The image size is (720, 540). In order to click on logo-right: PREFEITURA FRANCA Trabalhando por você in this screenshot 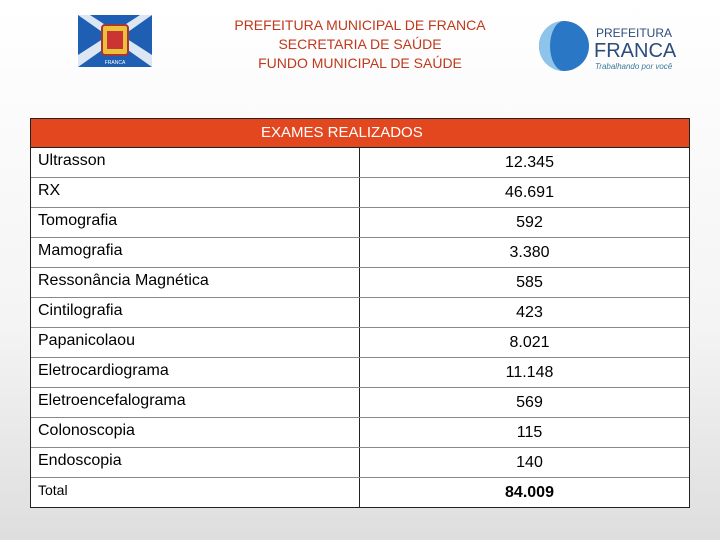, I will do `click(608, 46)`.